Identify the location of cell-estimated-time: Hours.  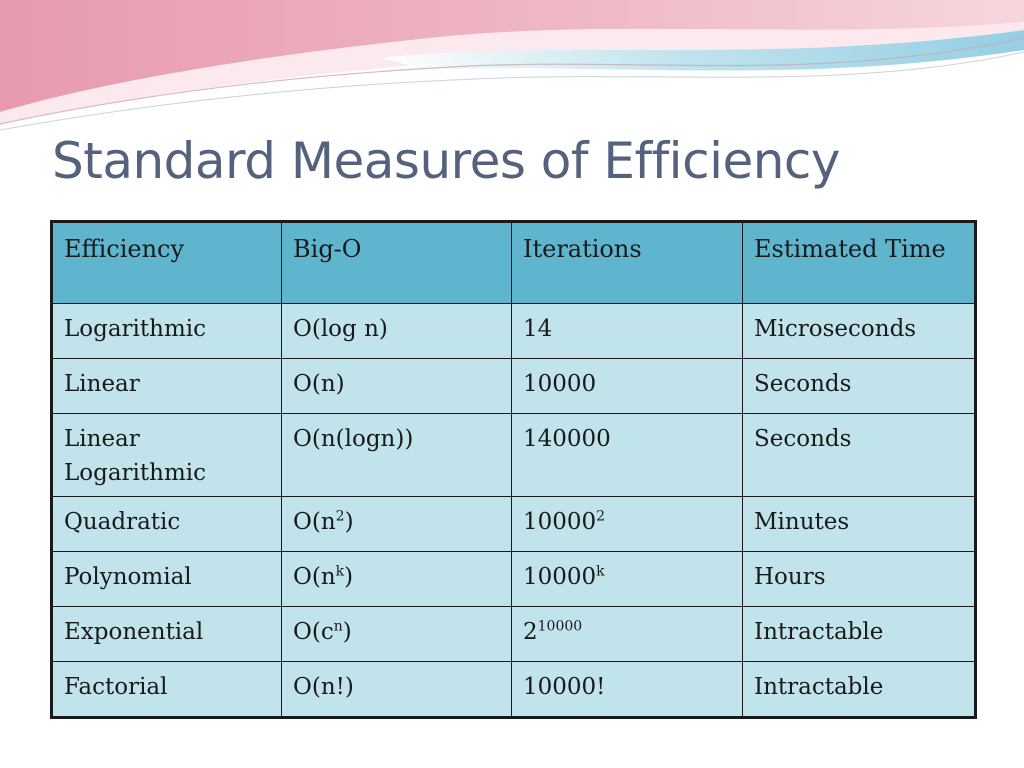
(859, 579).